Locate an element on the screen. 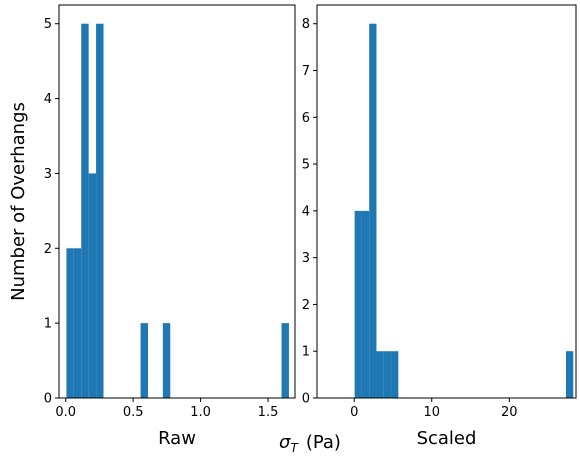 Image resolution: width=580 pixels, height=456 pixels. y-tick-label: 6 is located at coordinates (306, 118).